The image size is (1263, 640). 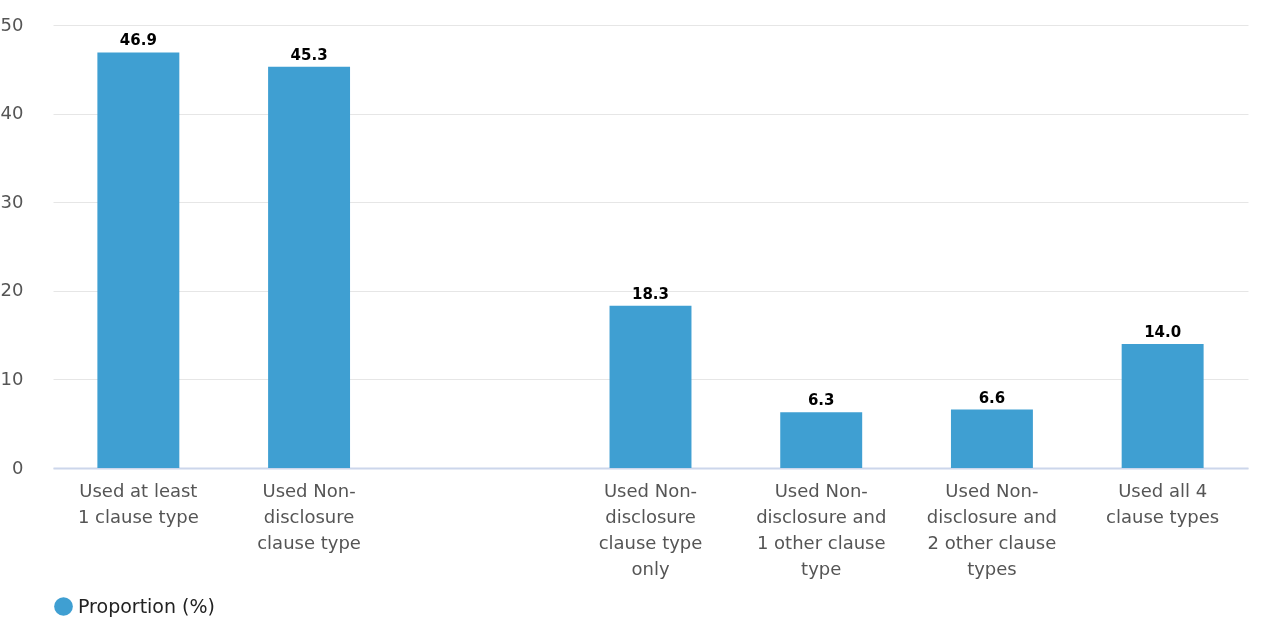 What do you see at coordinates (992, 397) in the screenshot?
I see `data-label: 6.6` at bounding box center [992, 397].